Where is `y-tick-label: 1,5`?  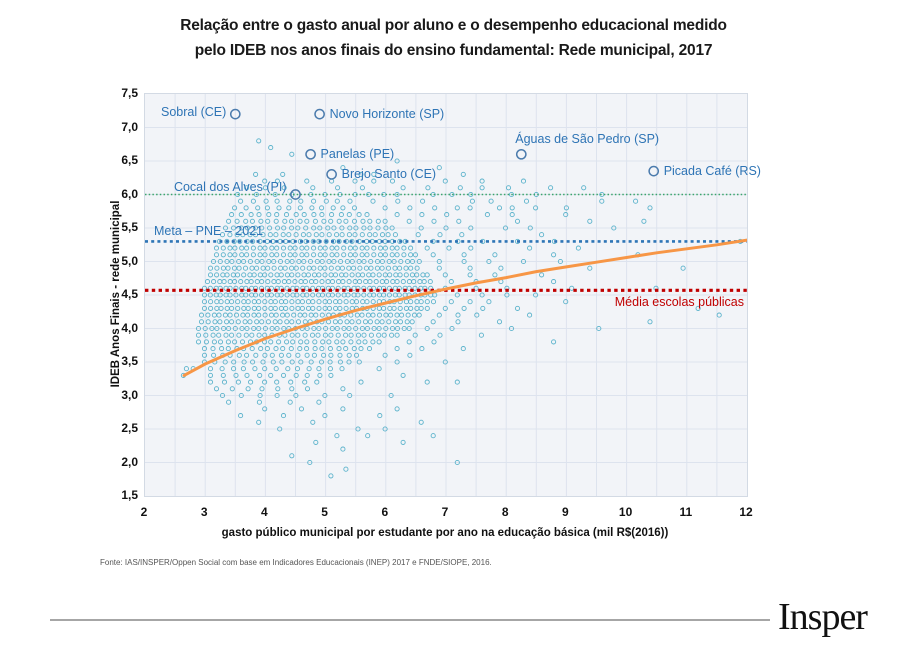 y-tick-label: 1,5 is located at coordinates (129, 495).